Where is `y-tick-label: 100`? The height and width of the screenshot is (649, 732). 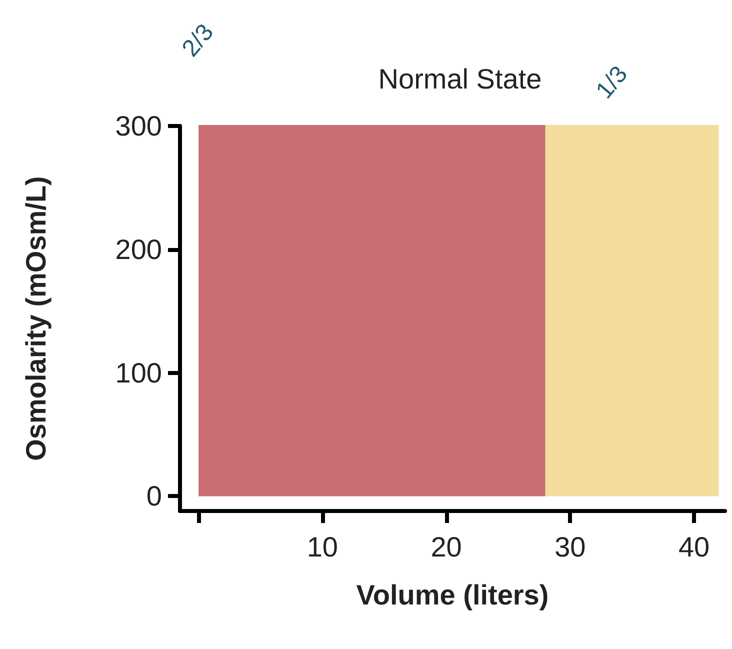 y-tick-label: 100 is located at coordinates (138, 372).